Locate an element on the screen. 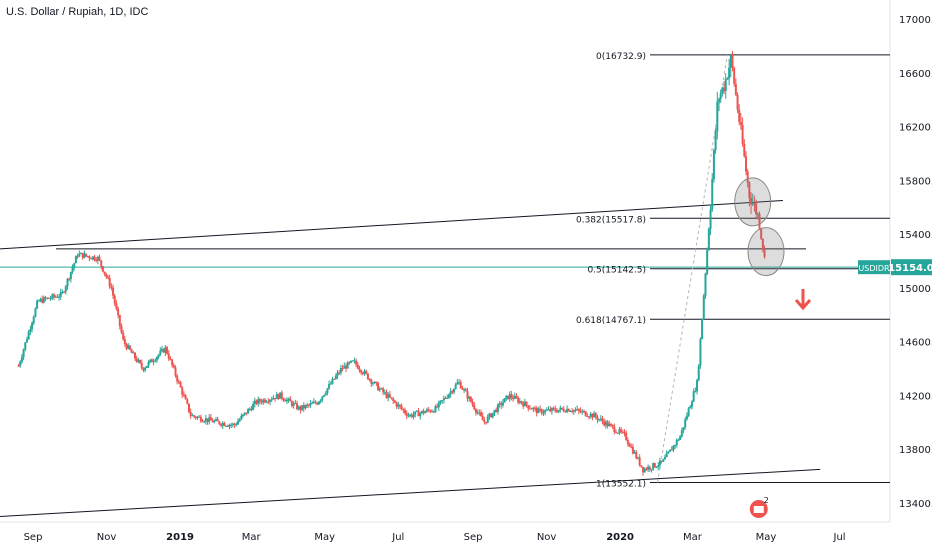 Image resolution: width=932 pixels, height=550 pixels. y-tick-label: 17000.0 is located at coordinates (915, 20).